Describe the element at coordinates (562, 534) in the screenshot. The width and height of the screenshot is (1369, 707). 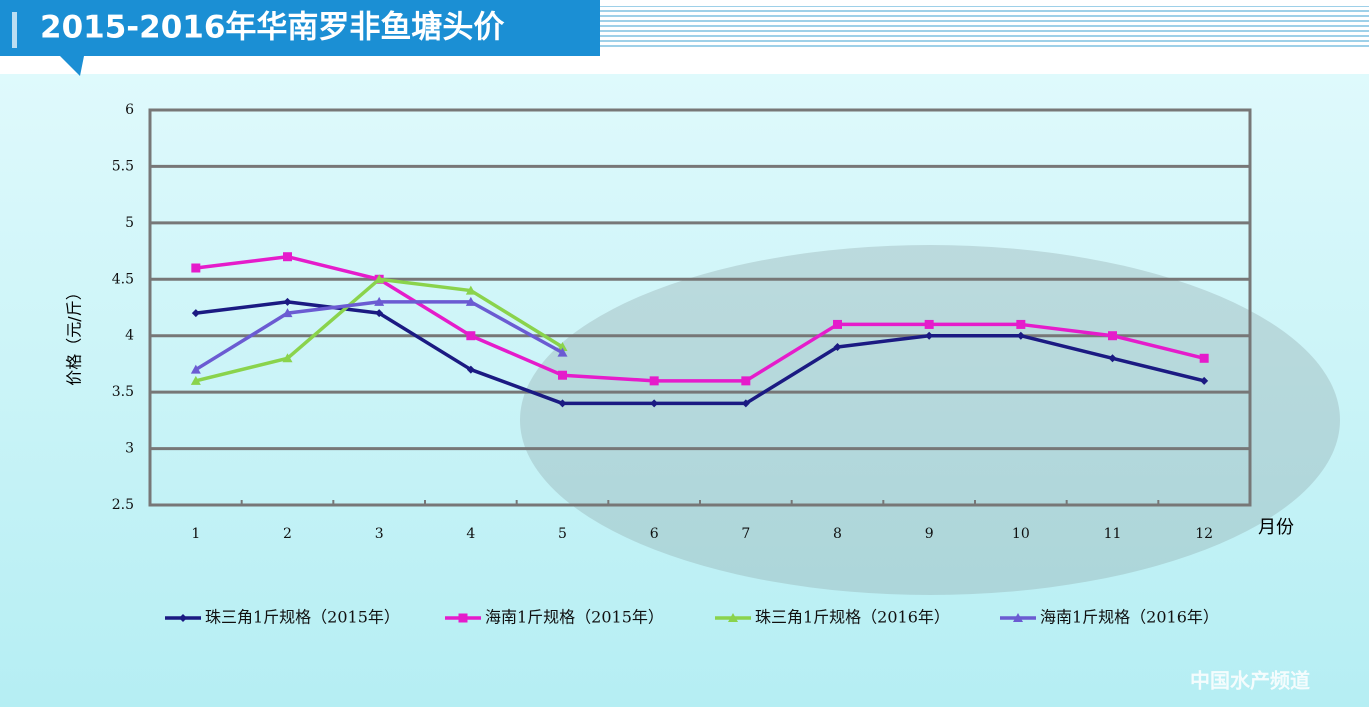
I see `x-tick-label: 5` at that location.